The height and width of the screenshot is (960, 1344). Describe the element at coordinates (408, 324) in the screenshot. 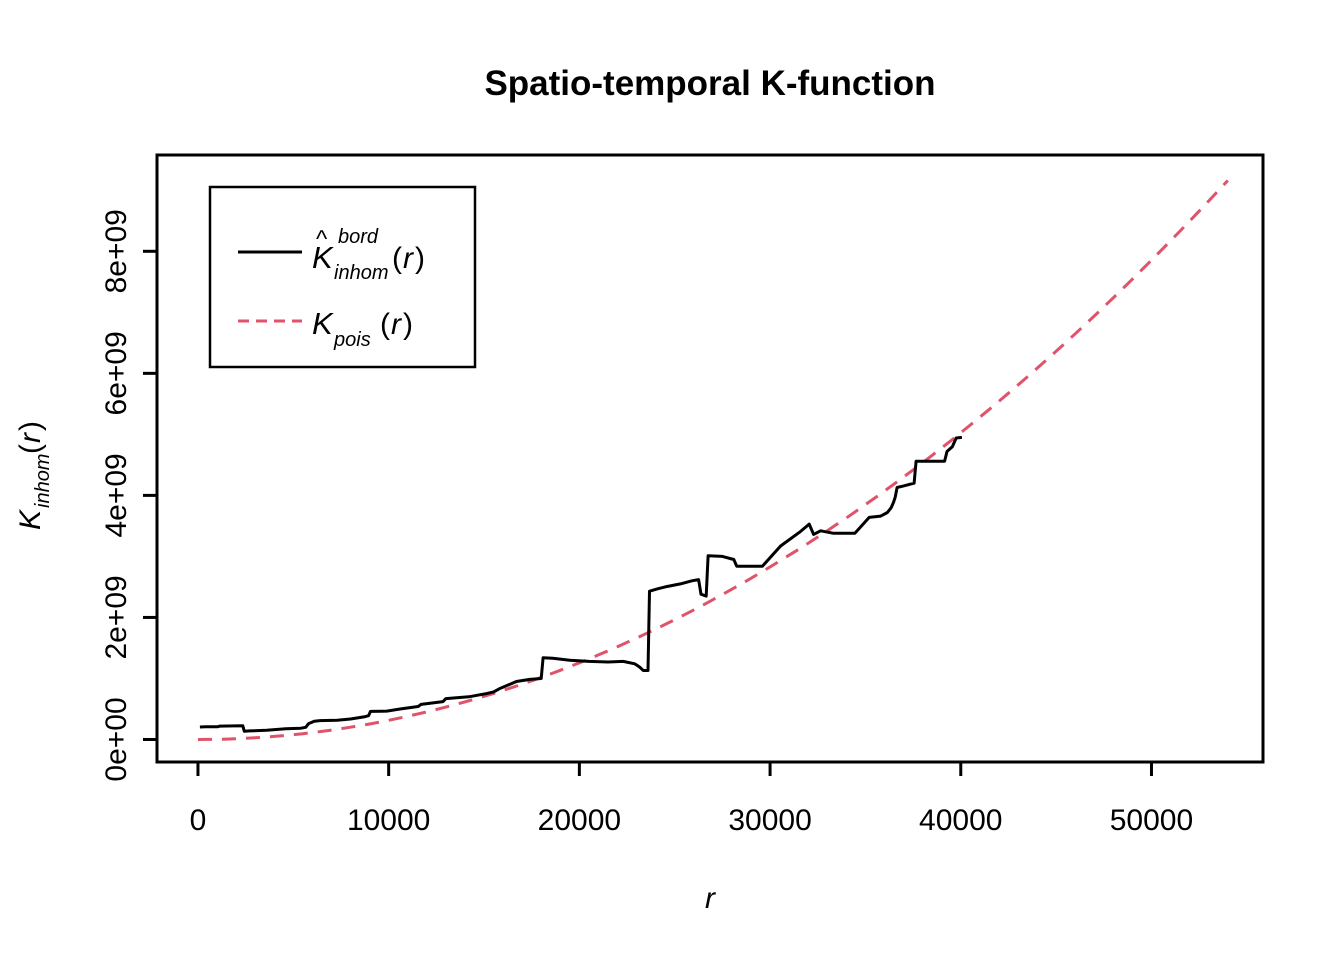

I see `legend2-close-paren: )` at that location.